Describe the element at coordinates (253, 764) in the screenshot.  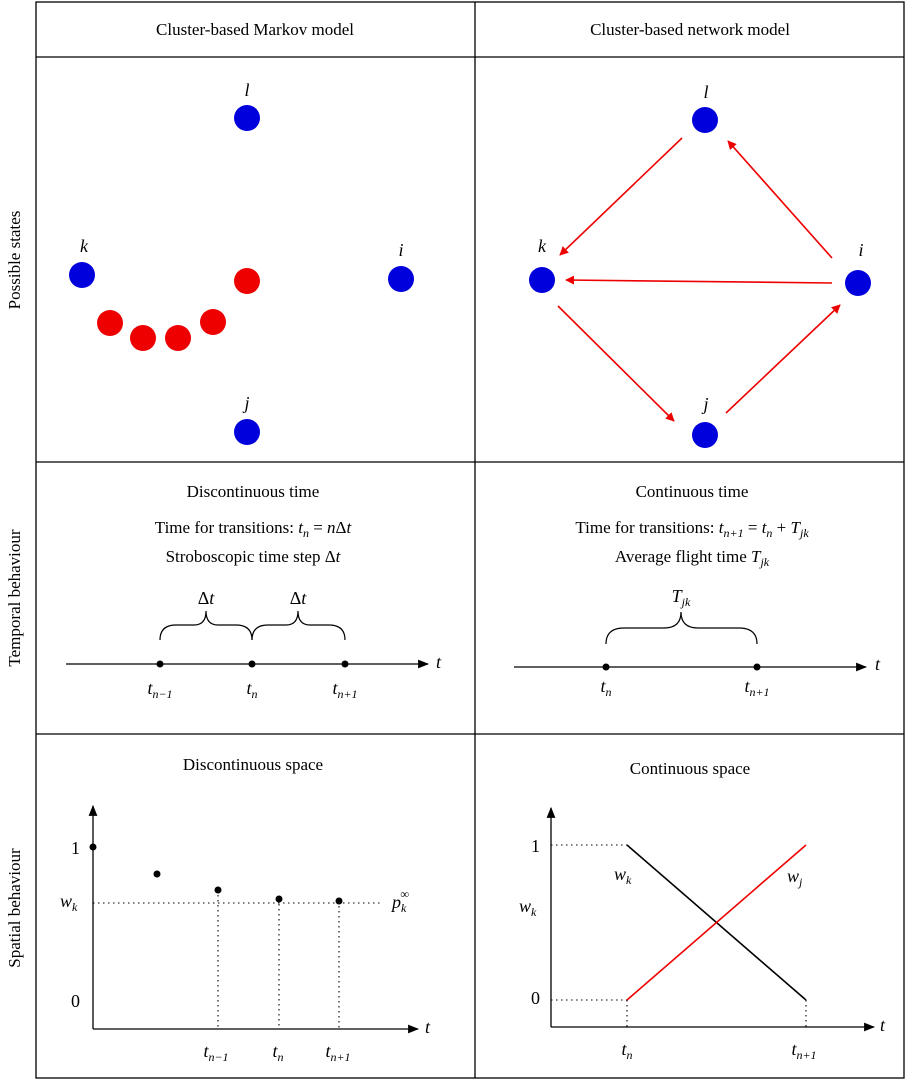
I see `discontinuous-space-title: Discontinuous space` at that location.